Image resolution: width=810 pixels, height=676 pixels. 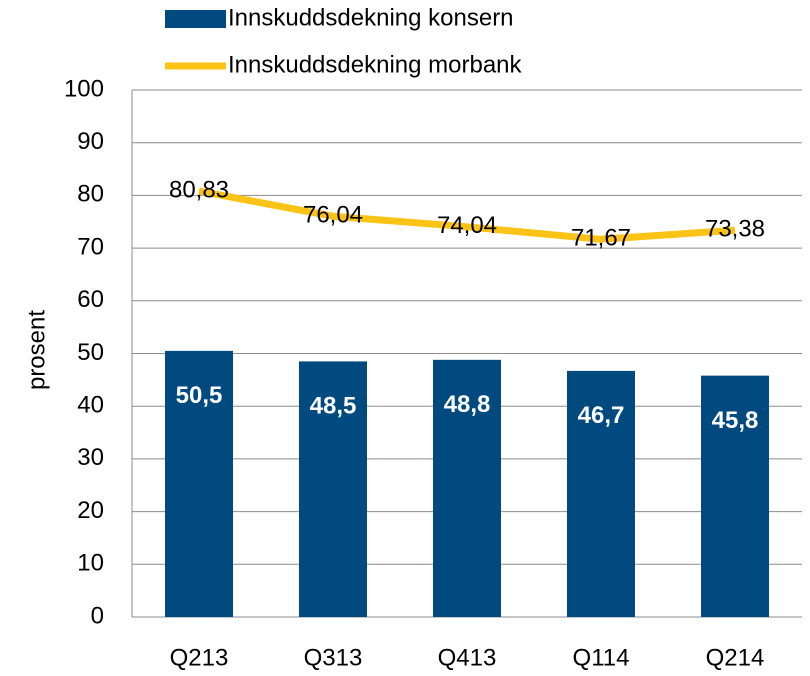 What do you see at coordinates (467, 225) in the screenshot?
I see `line-value-label: 74,04` at bounding box center [467, 225].